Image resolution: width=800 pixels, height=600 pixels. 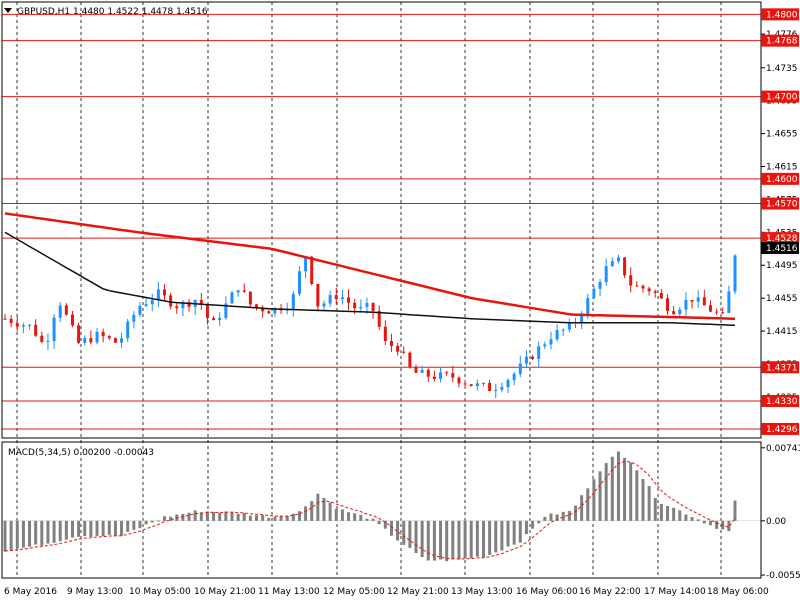 What do you see at coordinates (8, 10) in the screenshot?
I see `dropdown-triangle-icon` at bounding box center [8, 10].